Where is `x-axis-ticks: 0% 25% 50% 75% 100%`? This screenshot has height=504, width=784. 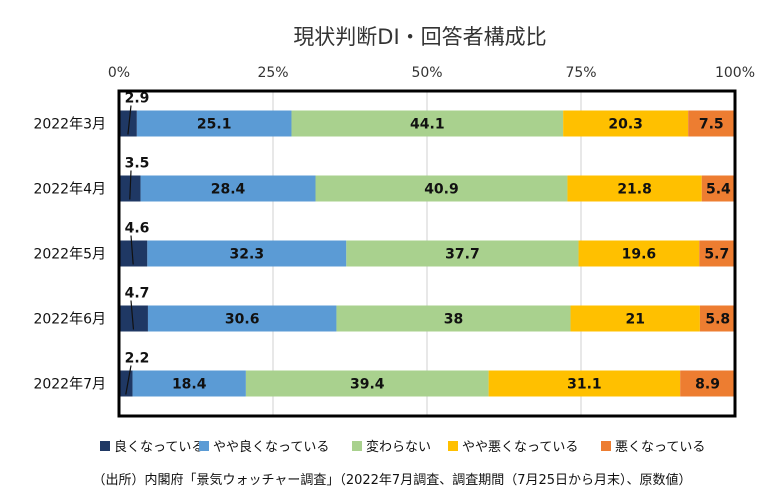
x-axis-ticks: 0% 25% 50% 75% 100% is located at coordinates (431, 73).